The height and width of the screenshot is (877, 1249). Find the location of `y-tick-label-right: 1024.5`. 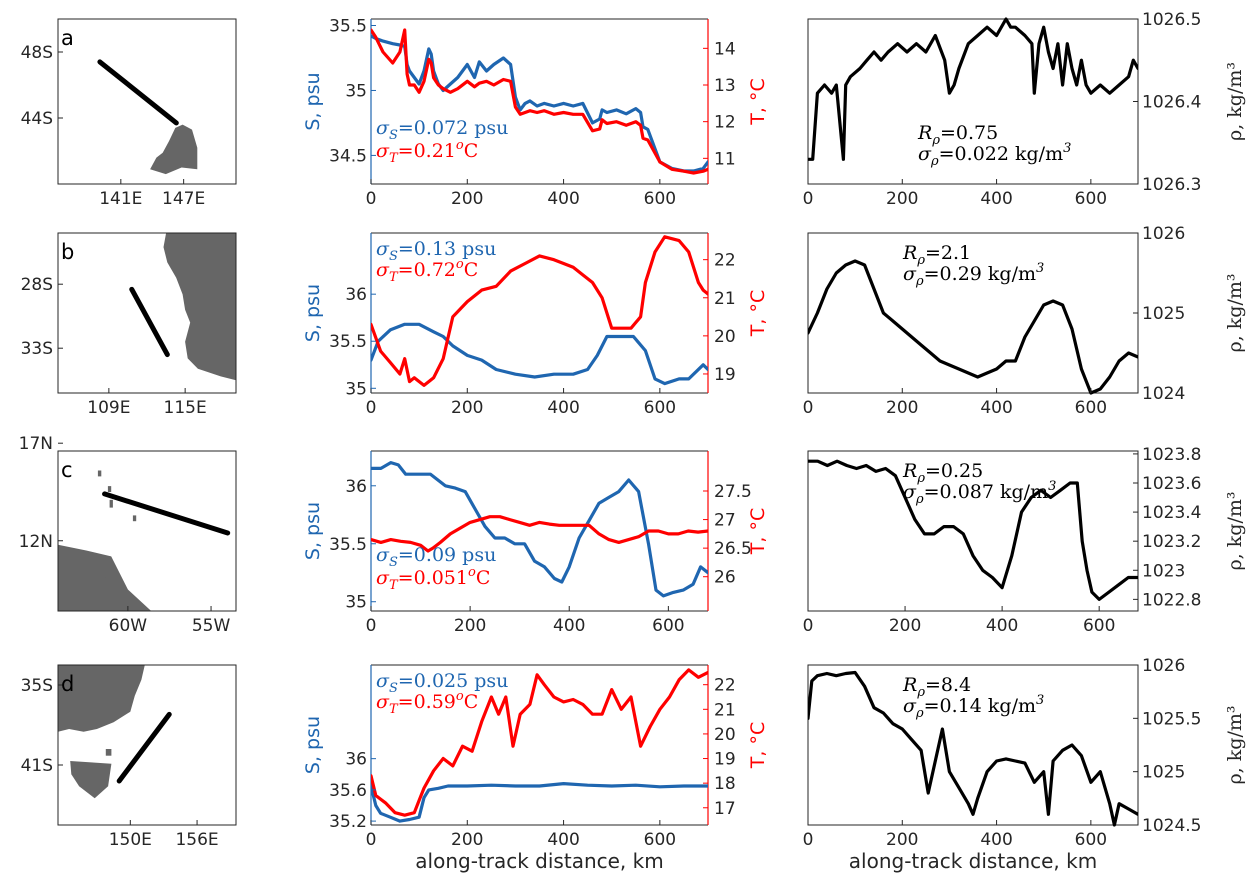

y-tick-label-right: 1024.5 is located at coordinates (1171, 826).